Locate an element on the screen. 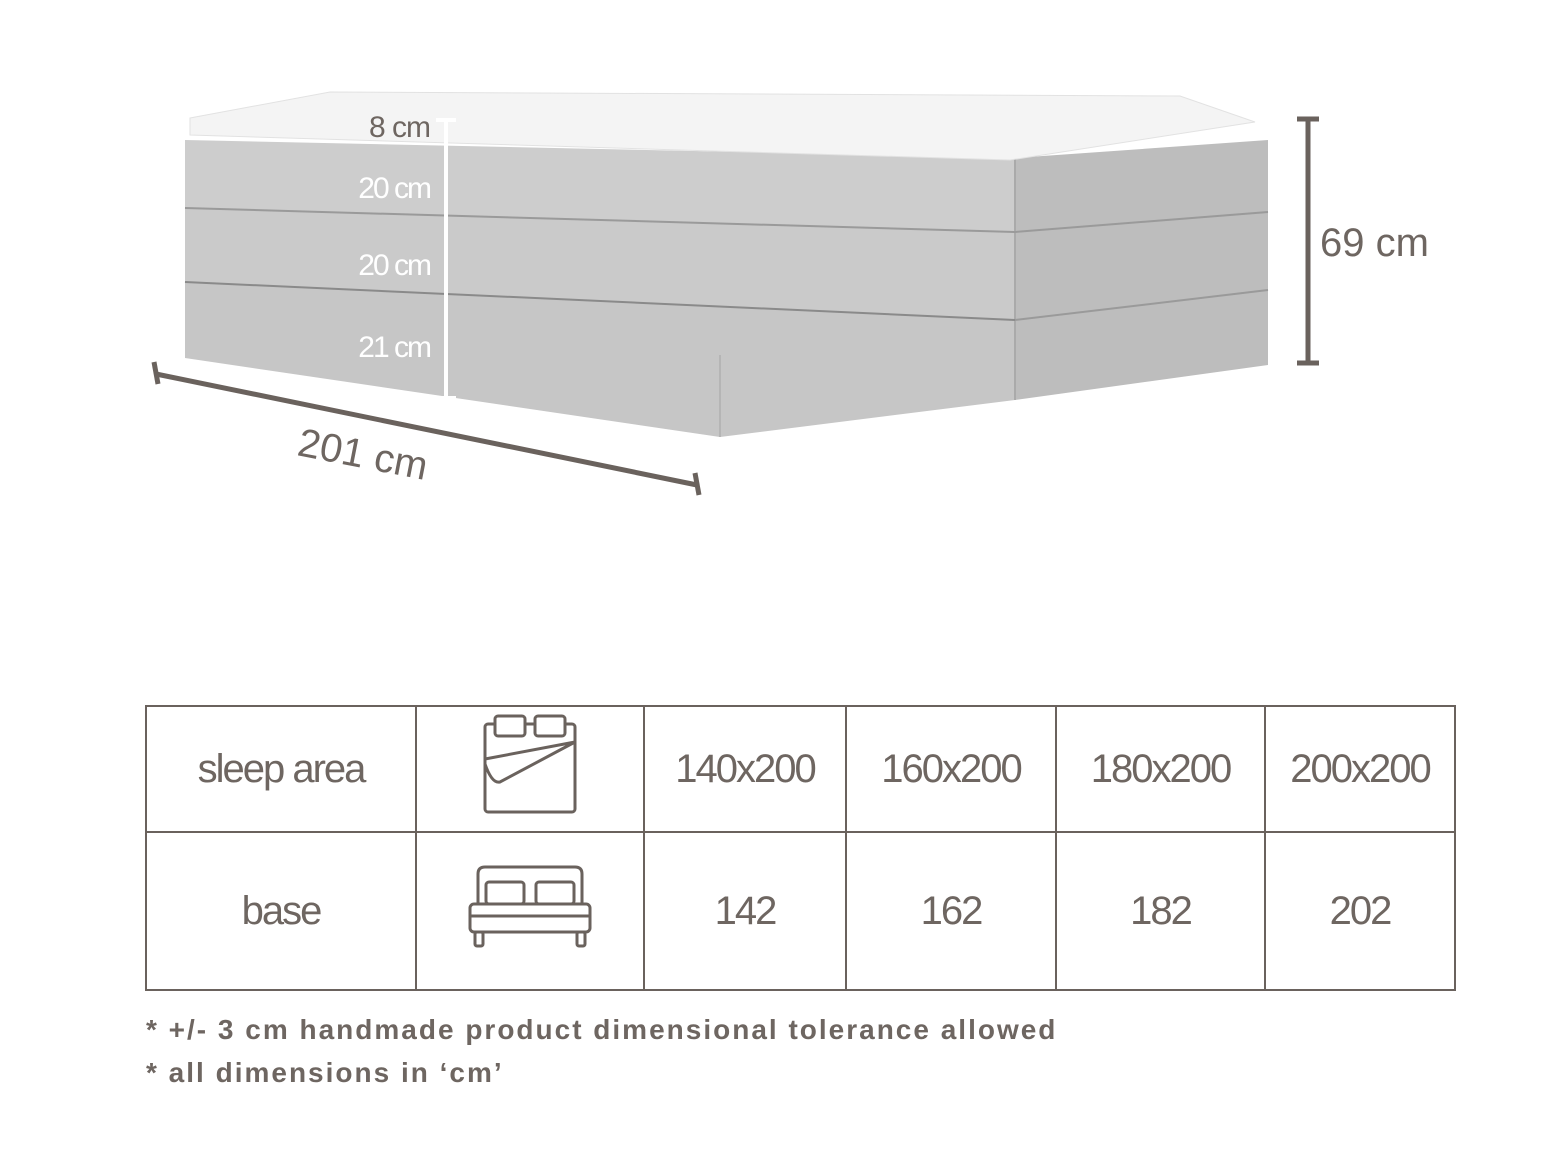 This screenshot has height=1169, width=1558. layer-top-label: 20 cm is located at coordinates (394, 188).